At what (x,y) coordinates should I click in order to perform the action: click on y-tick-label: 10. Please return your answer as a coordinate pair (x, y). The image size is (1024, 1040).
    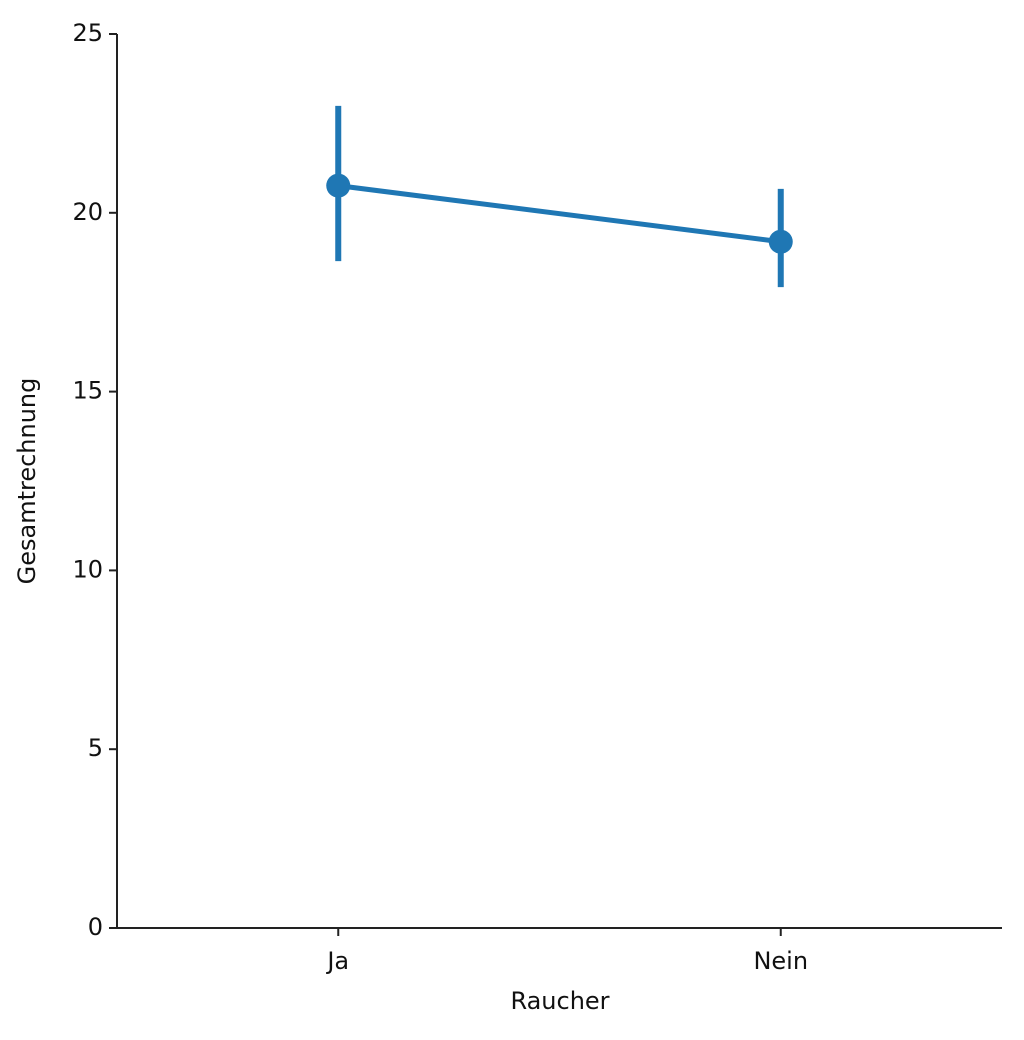
    Looking at the image, I should click on (87, 569).